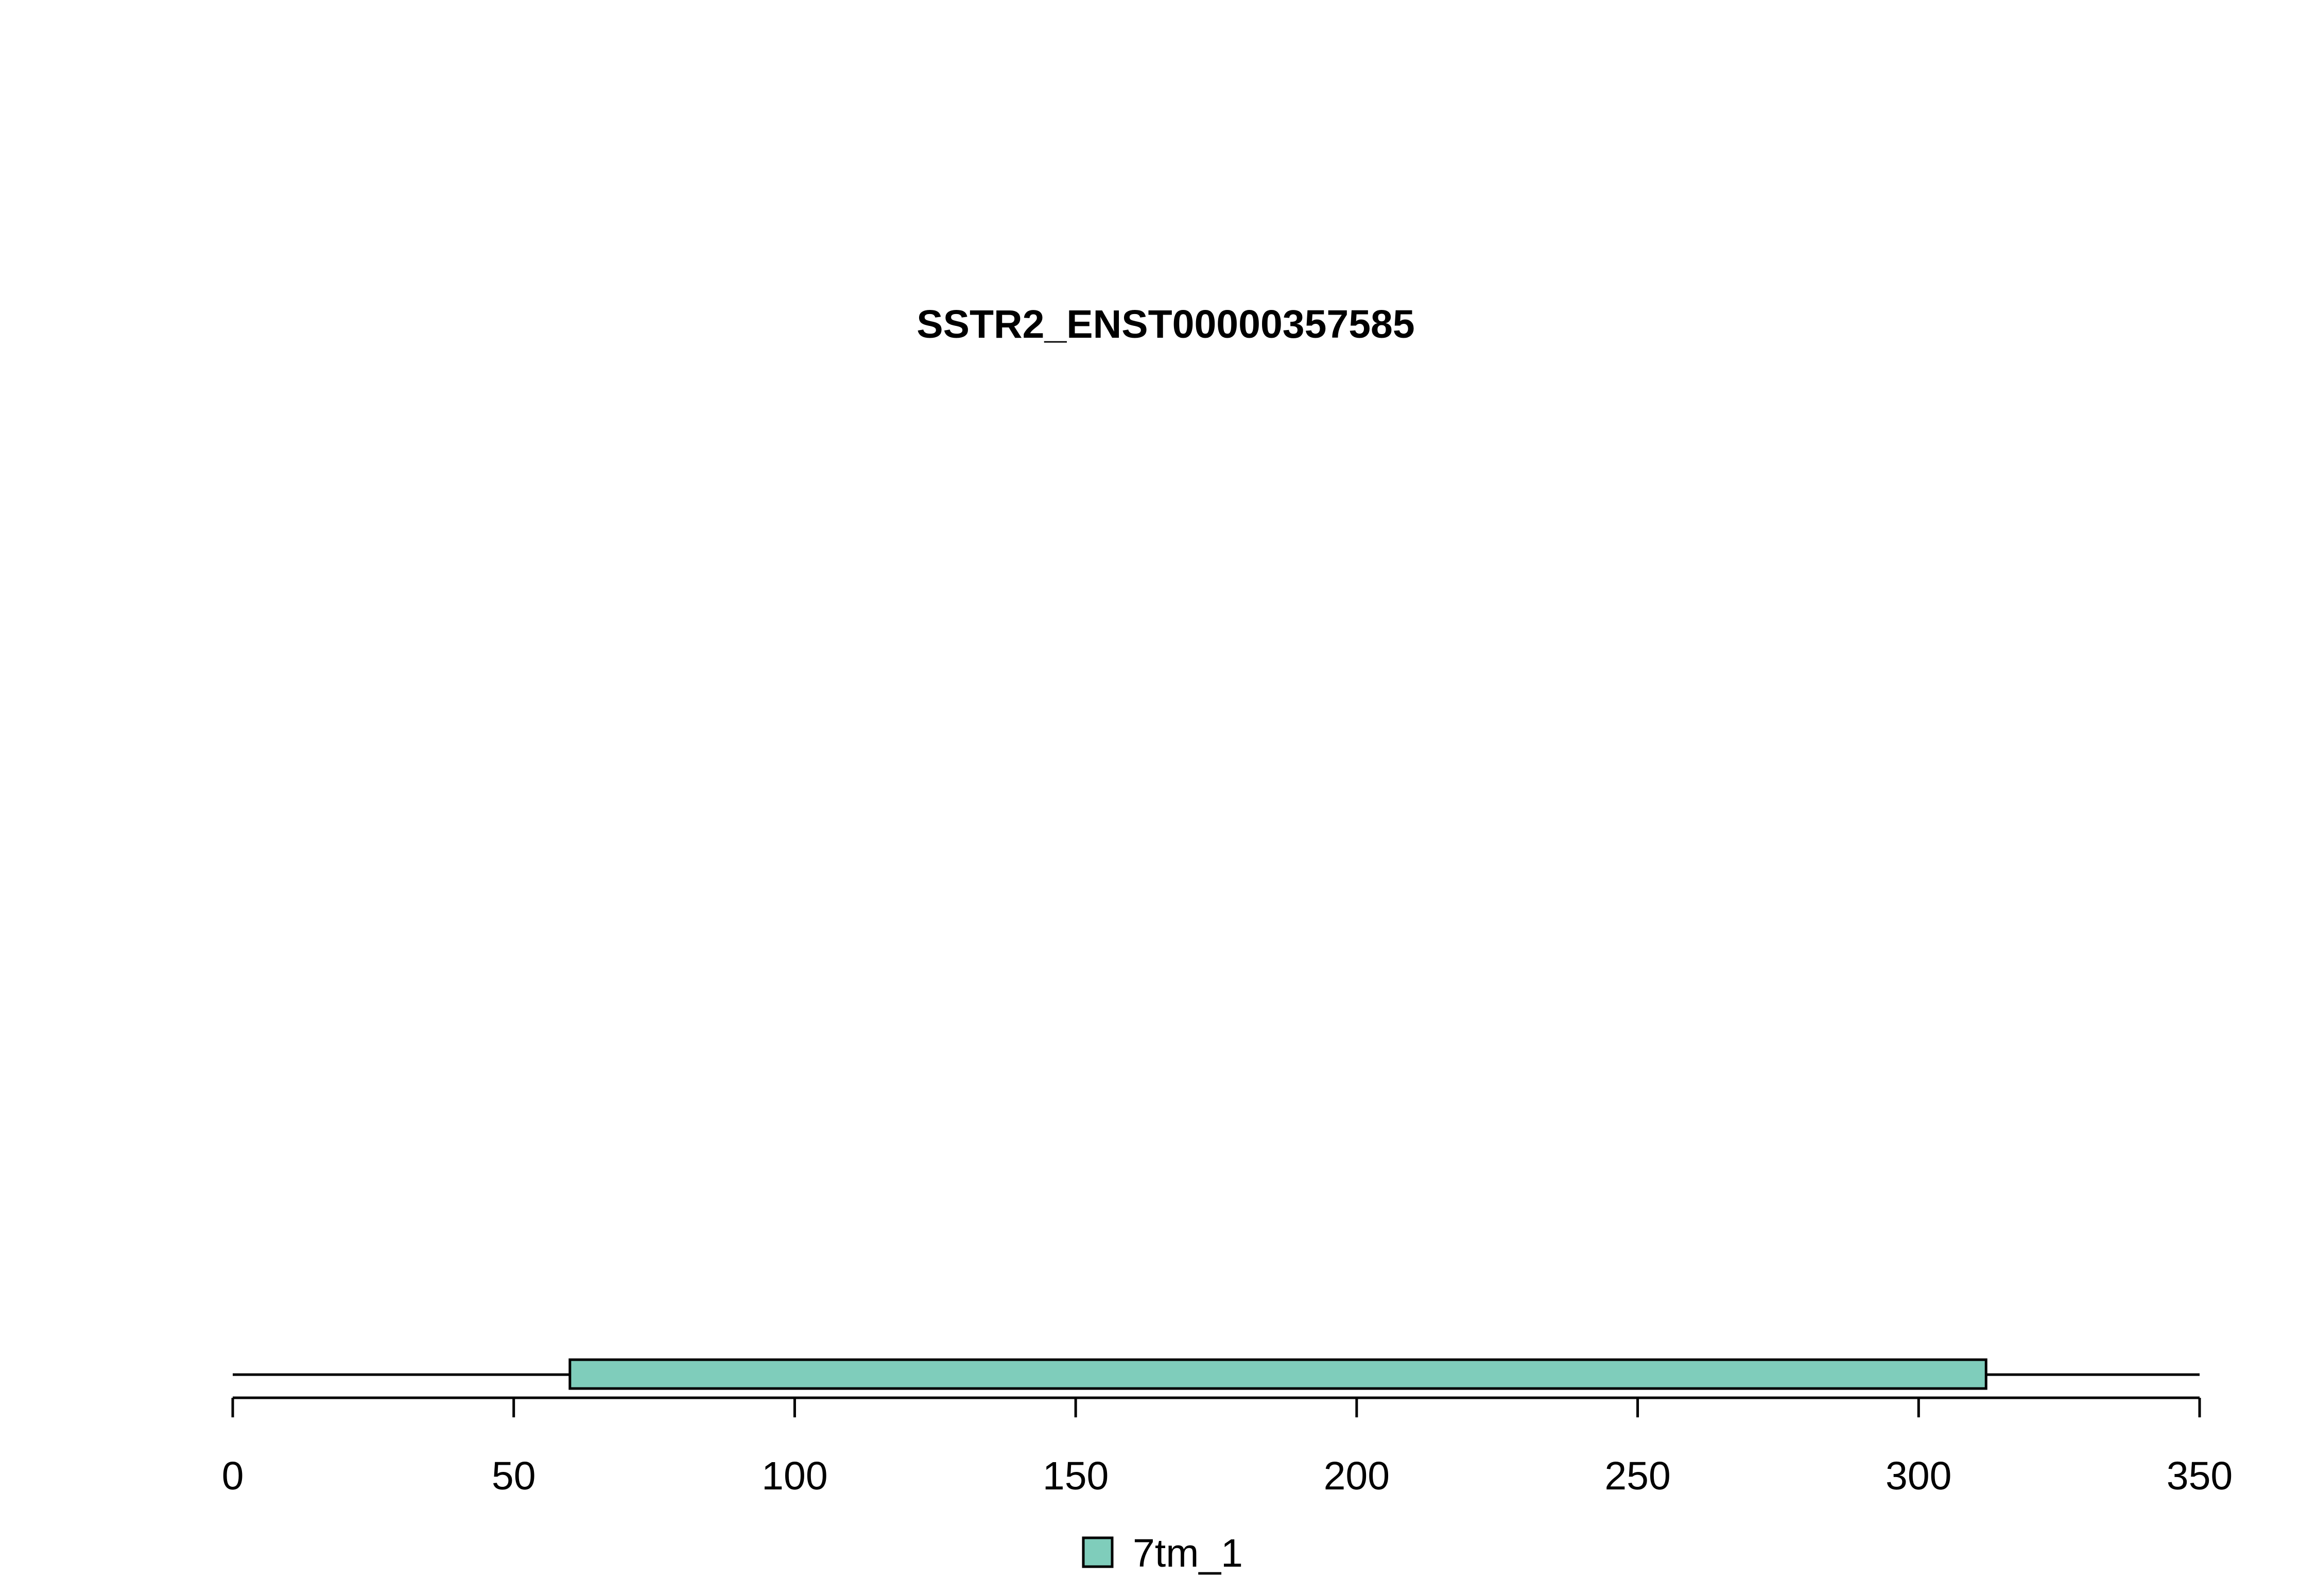 This screenshot has height=1596, width=2317. What do you see at coordinates (514, 1476) in the screenshot?
I see `x-tick-label-50: 50` at bounding box center [514, 1476].